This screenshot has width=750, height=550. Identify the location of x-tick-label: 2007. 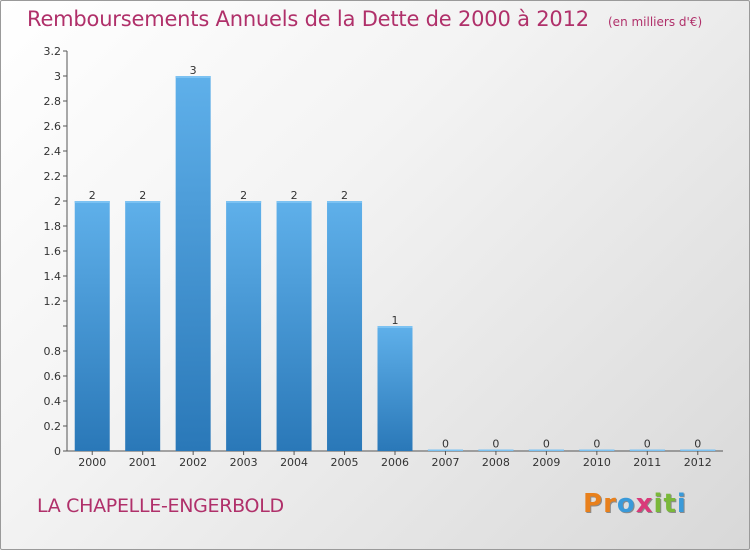
(445, 462).